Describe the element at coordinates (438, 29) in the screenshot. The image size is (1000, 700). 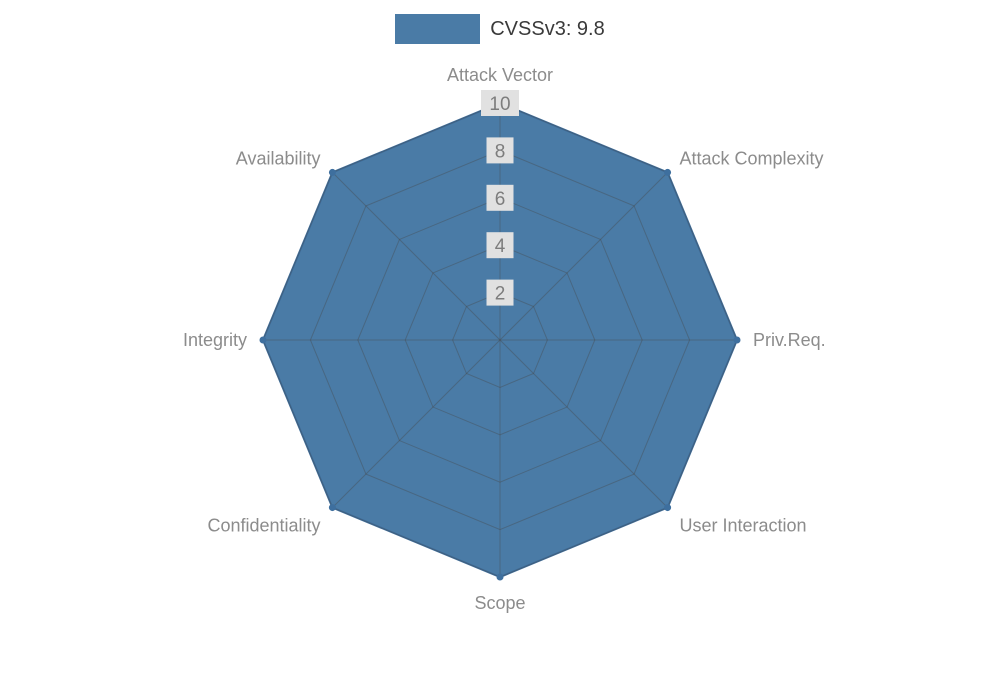
I see `legend-swatch` at that location.